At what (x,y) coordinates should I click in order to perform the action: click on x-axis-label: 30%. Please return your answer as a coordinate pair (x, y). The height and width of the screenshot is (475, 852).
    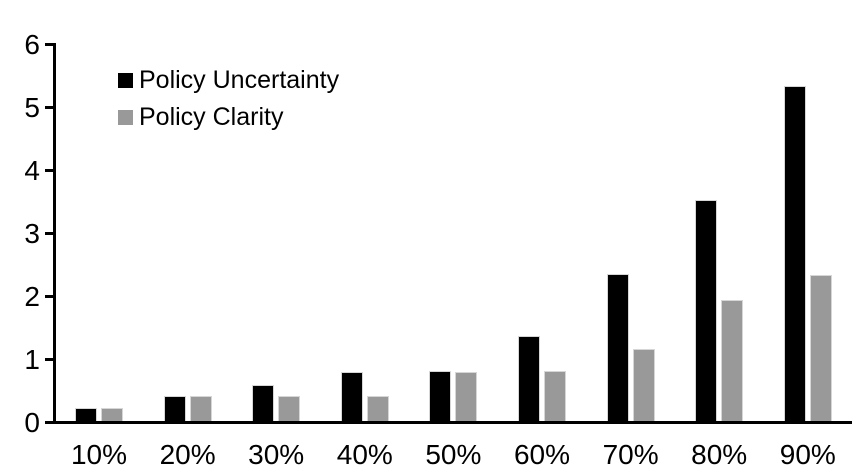
    Looking at the image, I should click on (276, 454).